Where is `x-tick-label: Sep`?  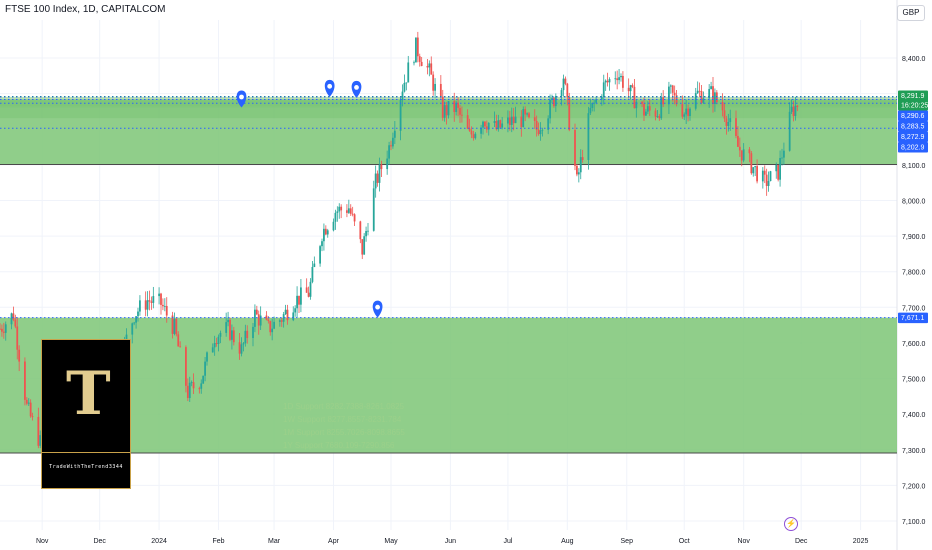
x-tick-label: Sep is located at coordinates (627, 541).